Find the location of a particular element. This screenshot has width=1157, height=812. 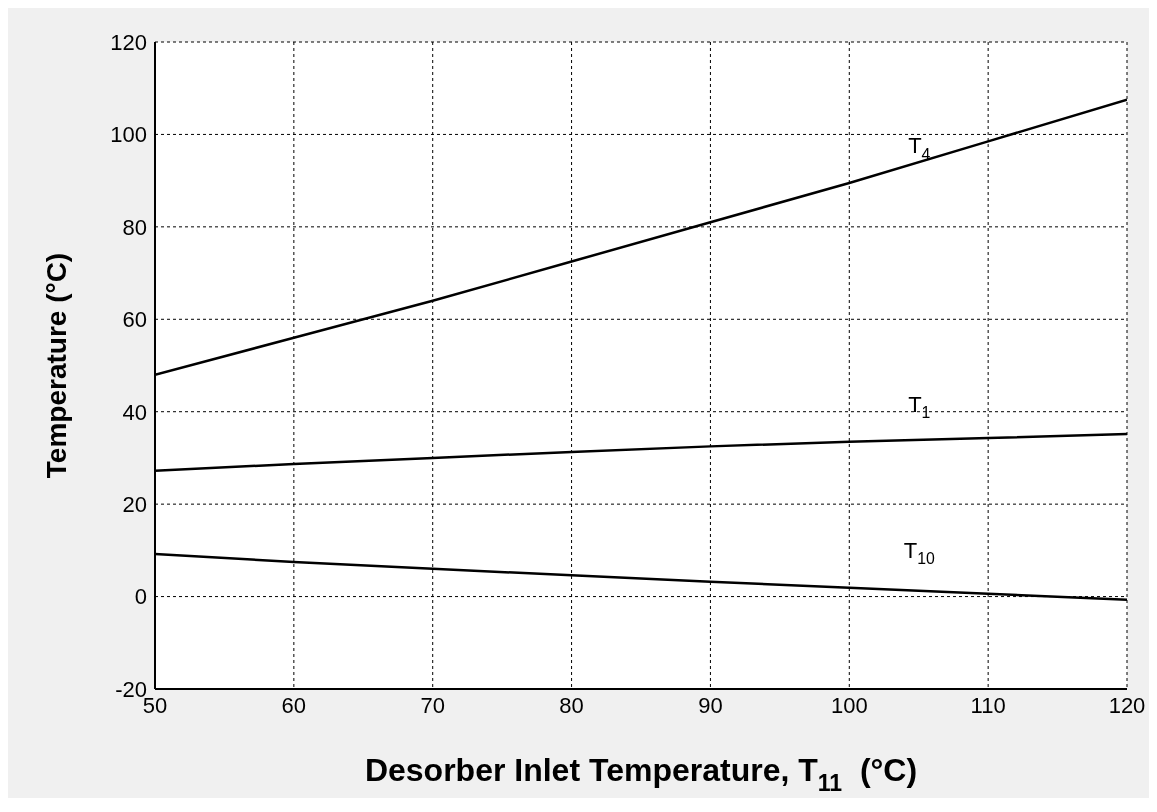

series-label: T$_{4}$ is located at coordinates (919, 147).